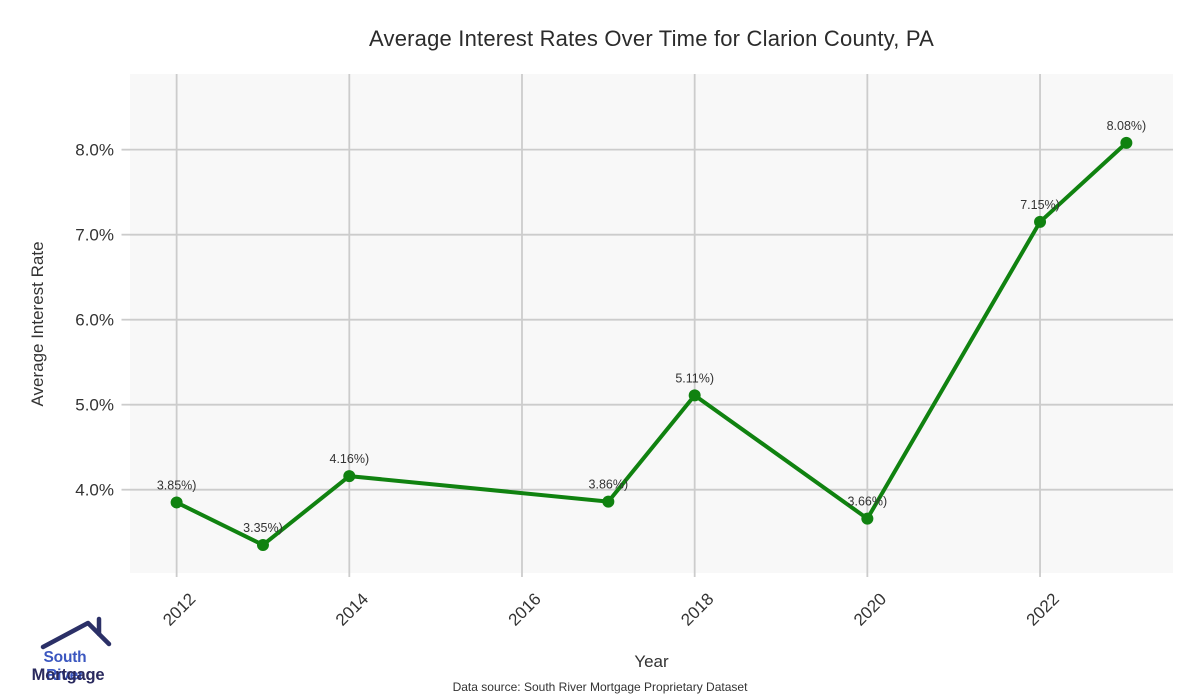 The height and width of the screenshot is (700, 1200). I want to click on house-roof-icon, so click(76, 633).